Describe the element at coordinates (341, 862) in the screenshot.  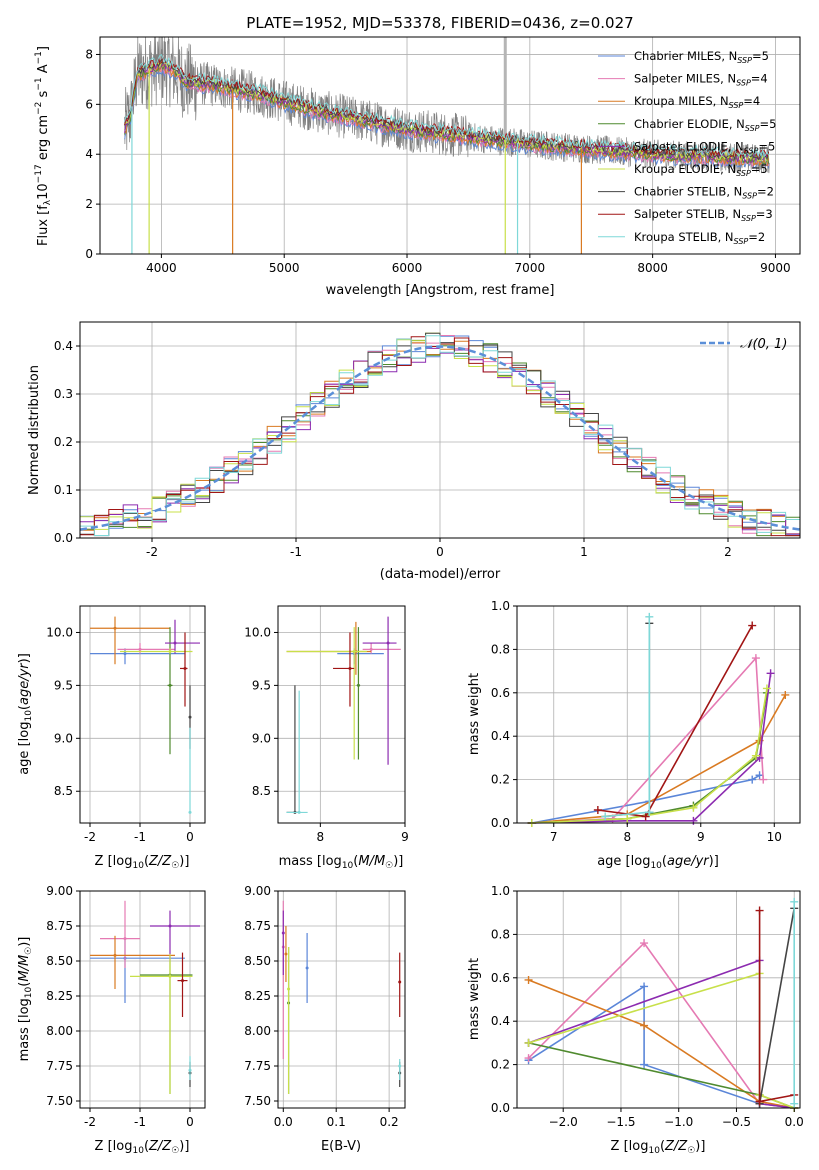
I see `mass-age-xlabel: mass [log10(M/M☉)]` at that location.